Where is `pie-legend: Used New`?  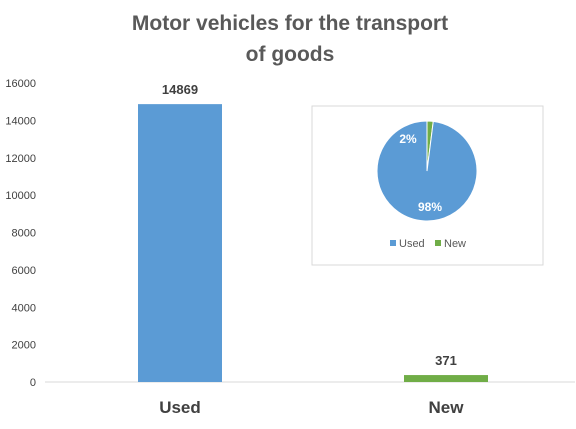
pie-legend: Used New is located at coordinates (428, 244).